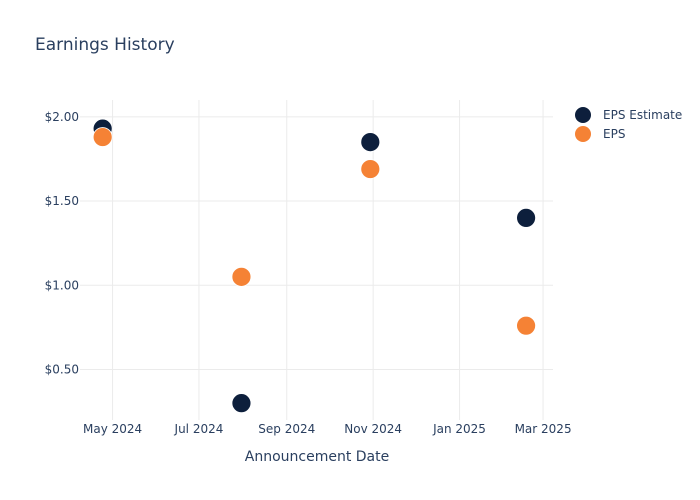  What do you see at coordinates (62, 117) in the screenshot?
I see `y-tick-label: $2.00` at bounding box center [62, 117].